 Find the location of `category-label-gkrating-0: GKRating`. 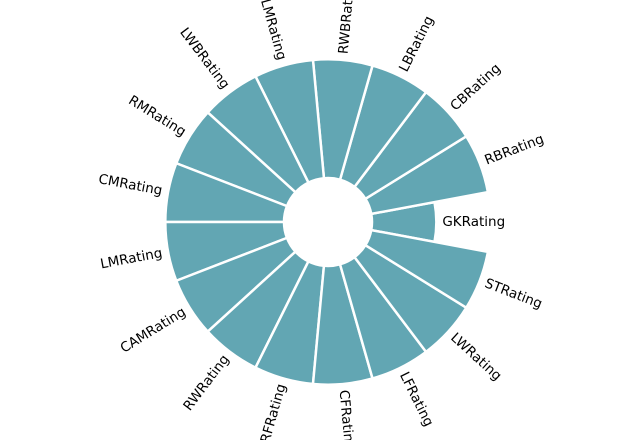

category-label-gkrating-0: GKRating is located at coordinates (473, 222).